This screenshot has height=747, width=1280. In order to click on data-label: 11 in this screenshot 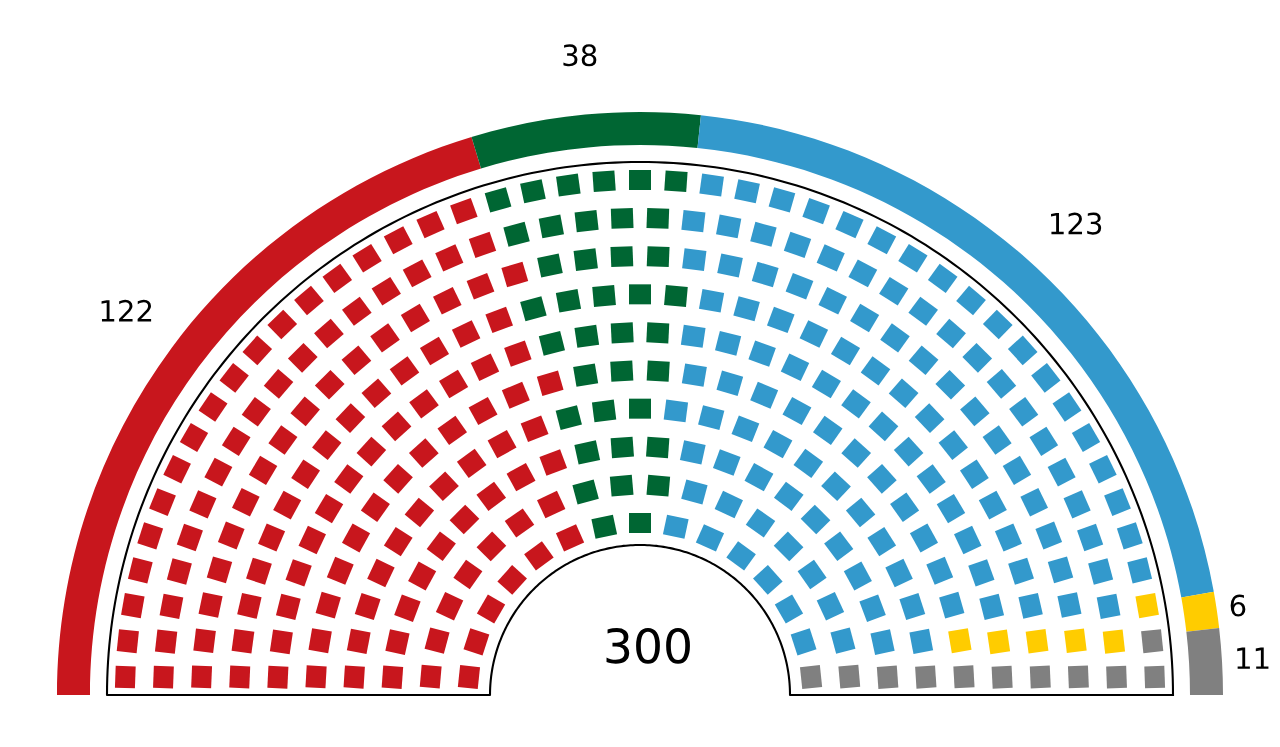, I will do `click(1253, 658)`.